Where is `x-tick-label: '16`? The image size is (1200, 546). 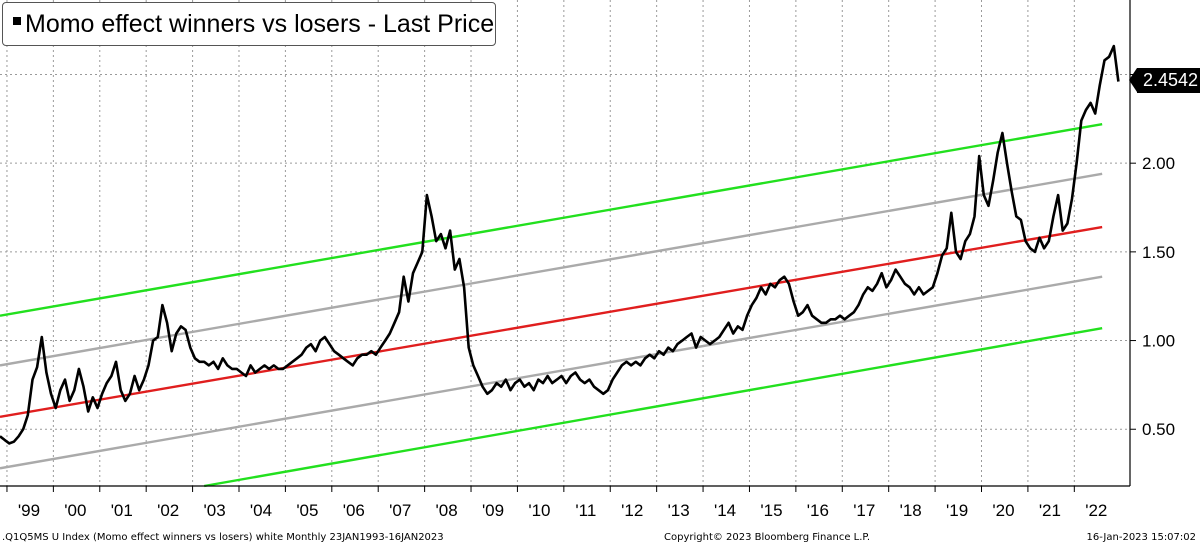 x-tick-label: '16 is located at coordinates (818, 510).